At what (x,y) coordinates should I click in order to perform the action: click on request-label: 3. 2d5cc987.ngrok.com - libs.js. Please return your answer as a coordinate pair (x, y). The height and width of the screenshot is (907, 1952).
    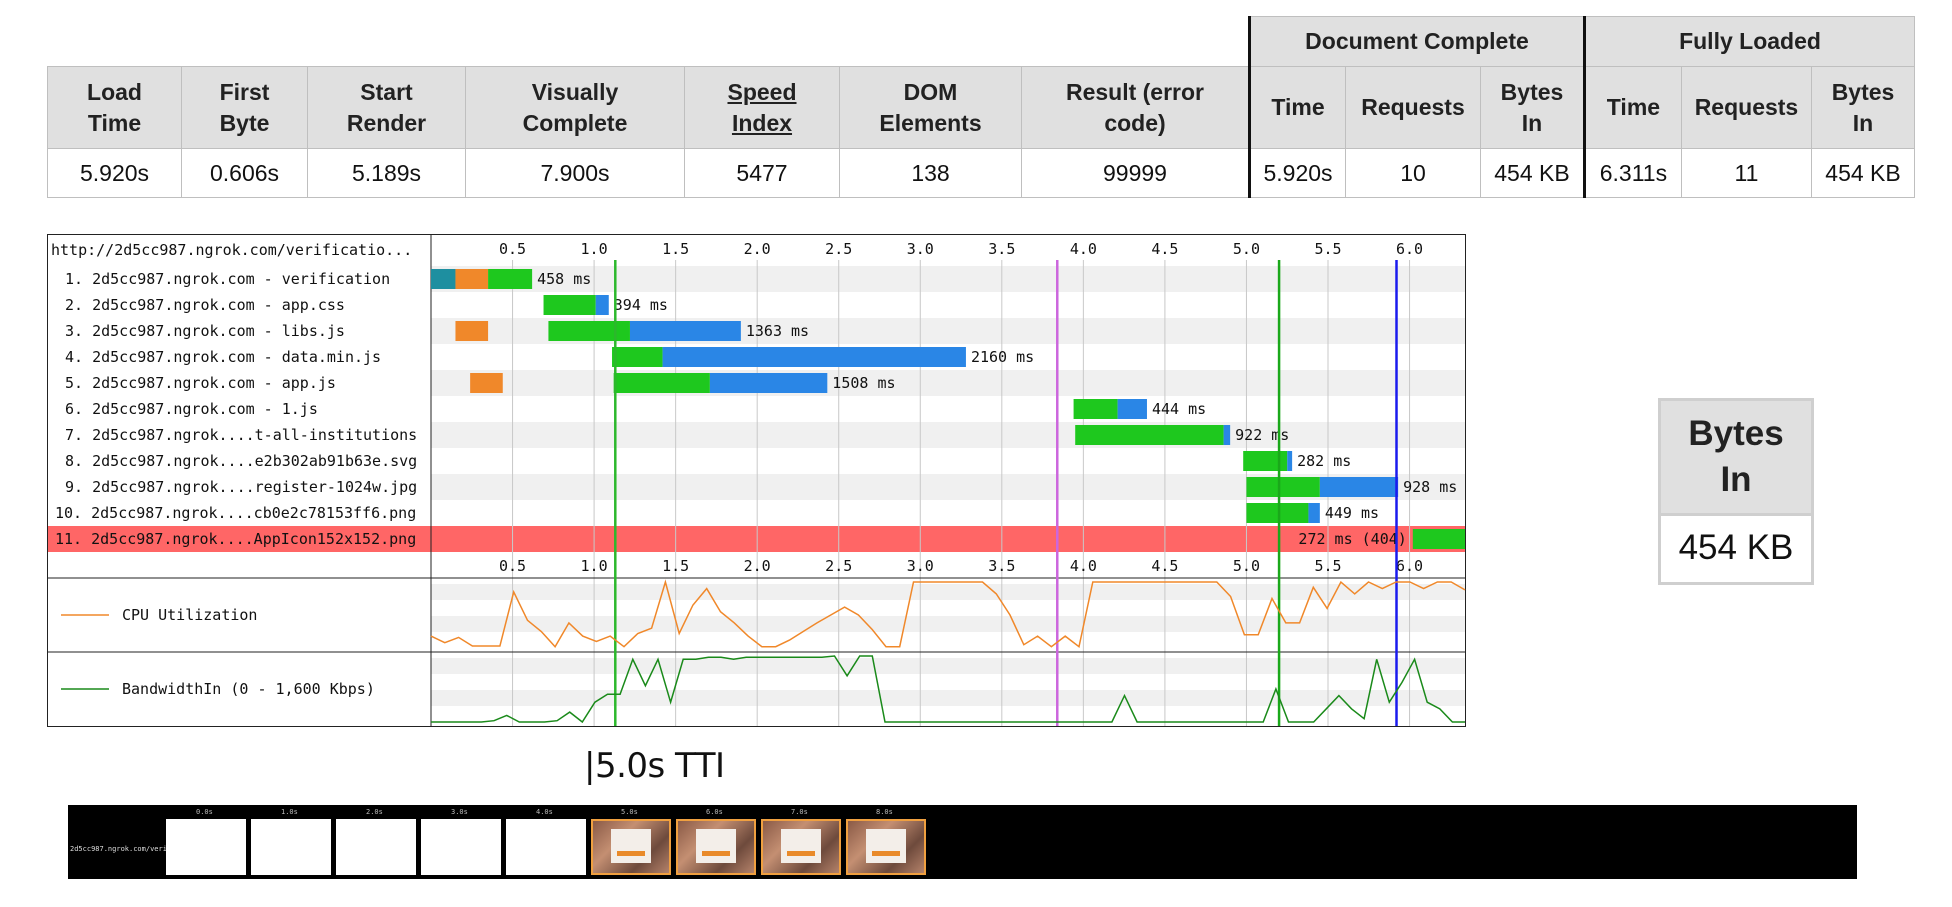
    Looking at the image, I should click on (205, 331).